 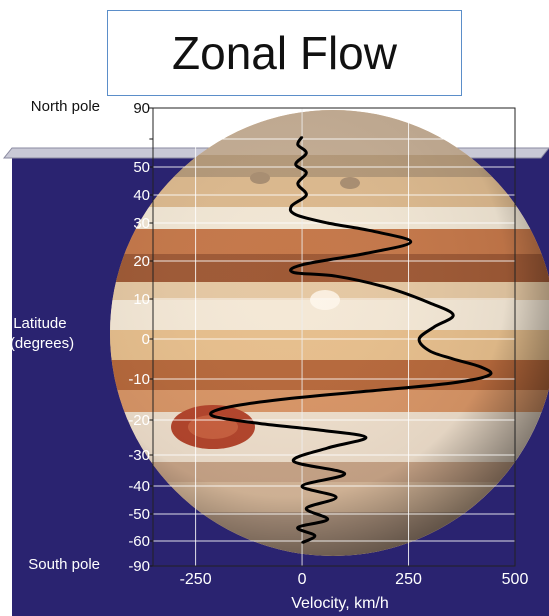 What do you see at coordinates (42, 343) in the screenshot?
I see `y-axis-label-line-2: (degrees)` at bounding box center [42, 343].